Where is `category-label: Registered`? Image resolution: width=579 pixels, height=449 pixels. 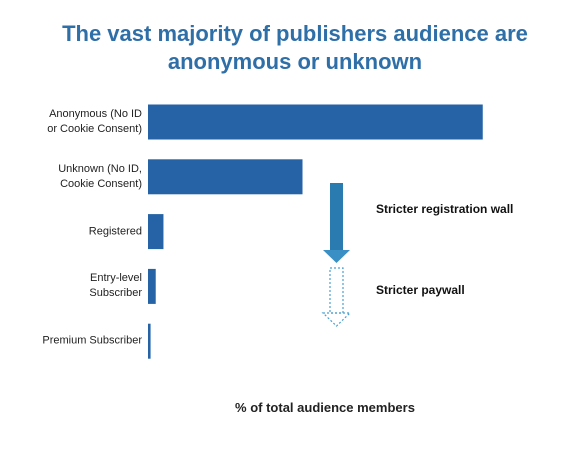
category-label: Registered is located at coordinates (115, 231).